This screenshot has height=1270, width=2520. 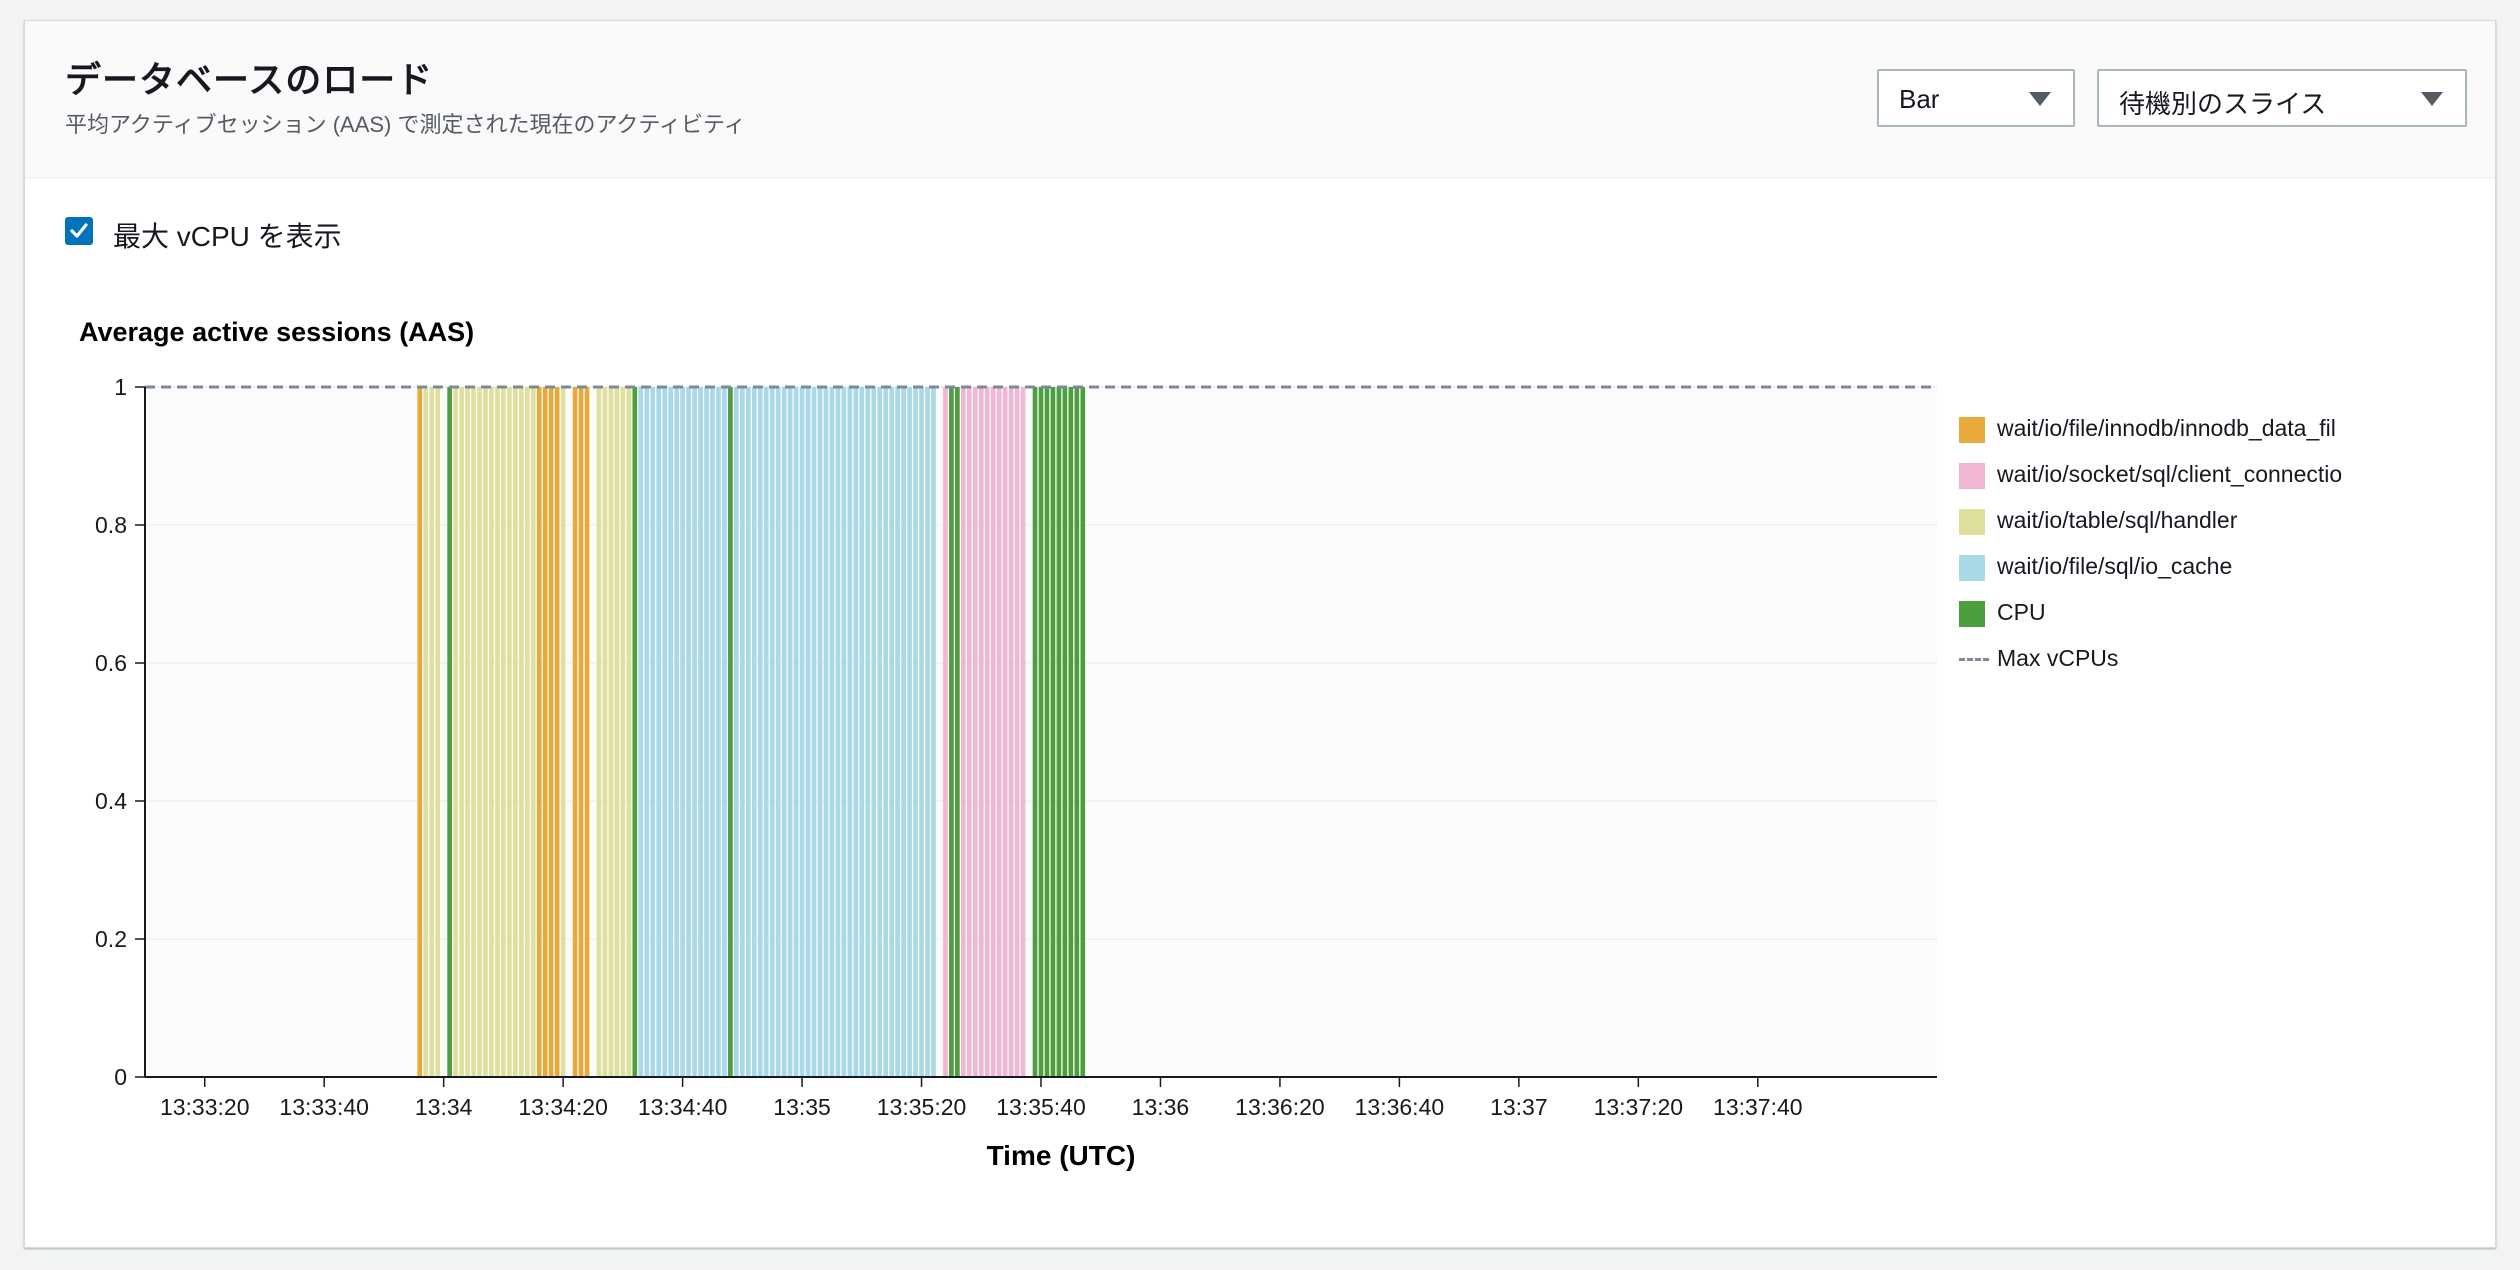 What do you see at coordinates (79, 231) in the screenshot?
I see `show-max-vcpu-checkbox` at bounding box center [79, 231].